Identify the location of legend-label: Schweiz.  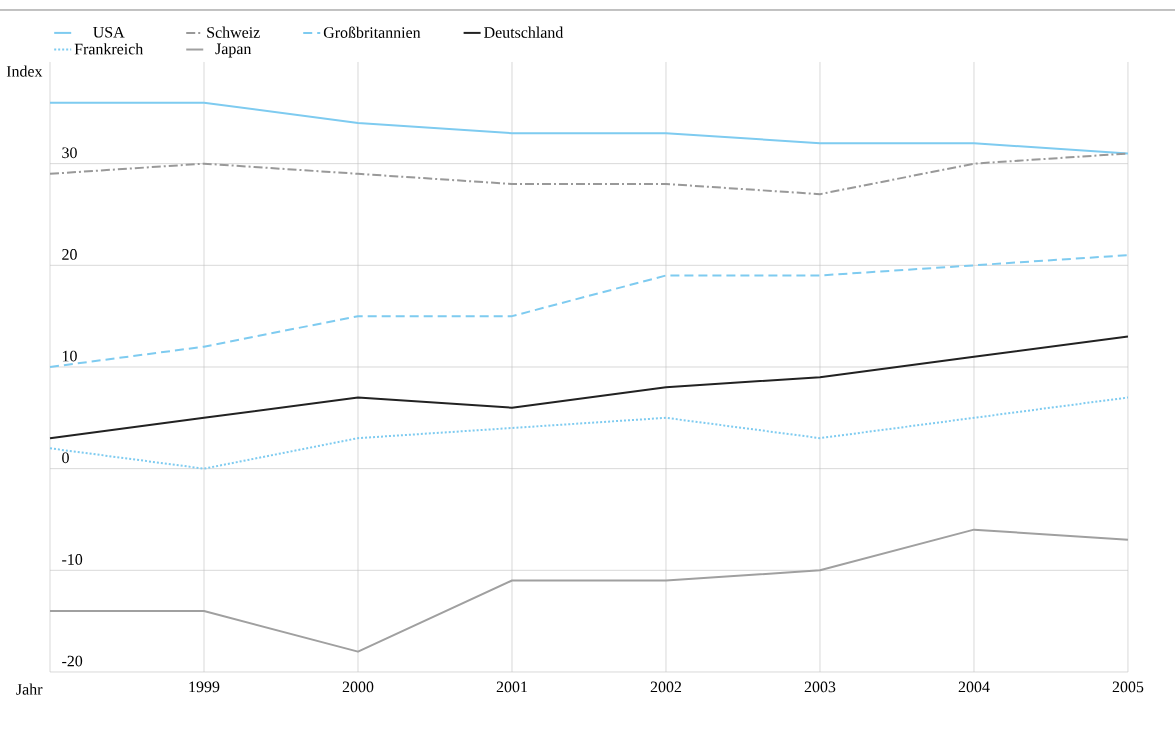
(233, 32).